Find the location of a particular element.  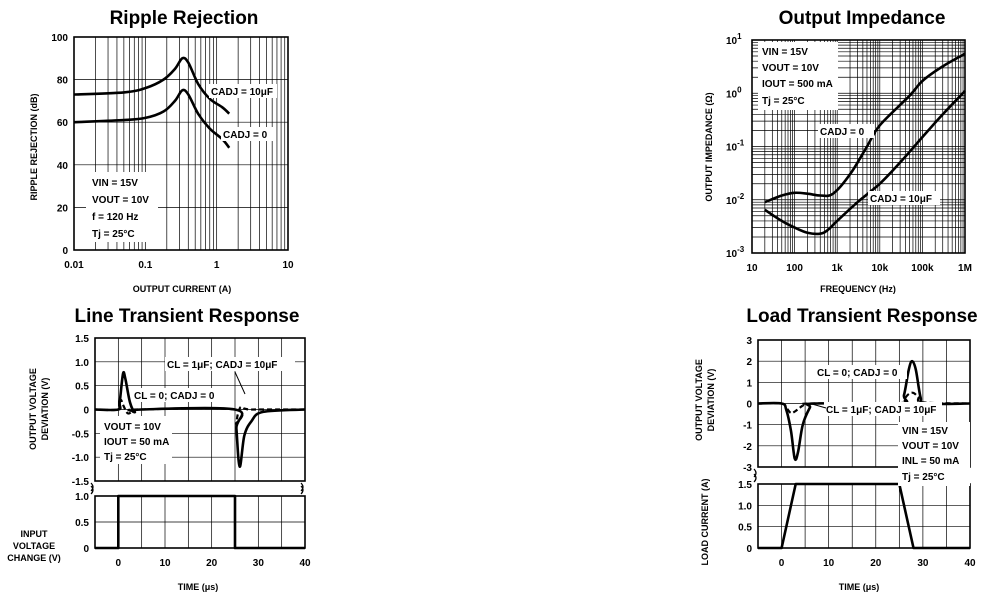

y-tick-exponent: -3 is located at coordinates (741, 249).